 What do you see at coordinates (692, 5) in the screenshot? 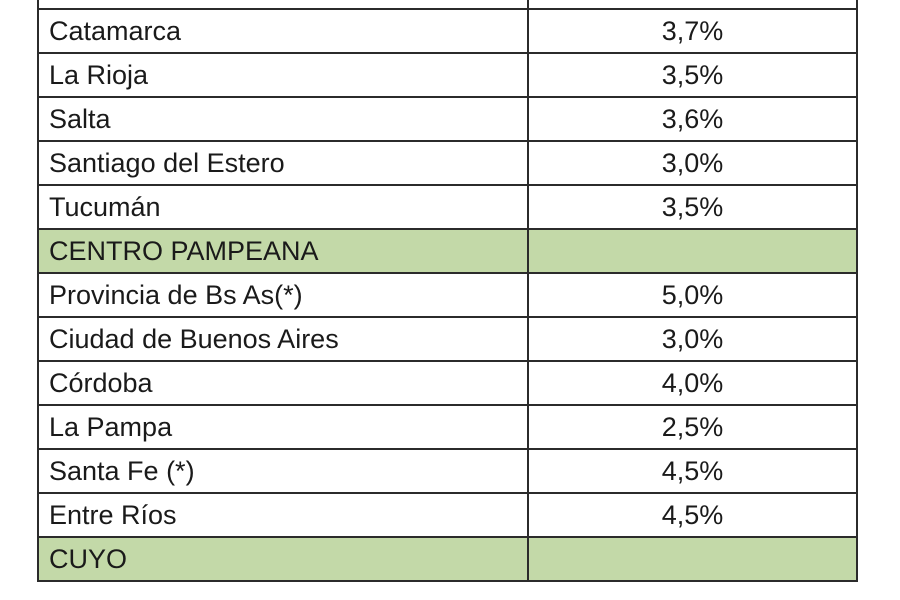
I see `row-rate-cell` at bounding box center [692, 5].